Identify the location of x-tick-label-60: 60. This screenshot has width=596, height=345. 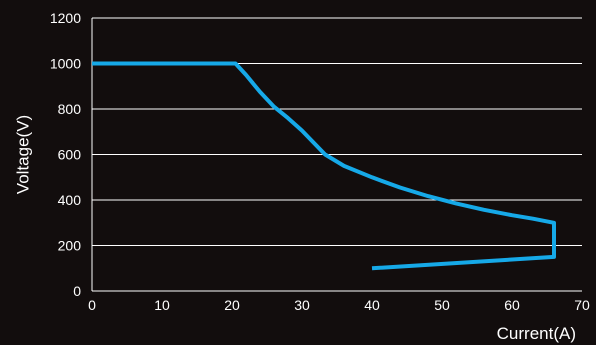
(512, 305).